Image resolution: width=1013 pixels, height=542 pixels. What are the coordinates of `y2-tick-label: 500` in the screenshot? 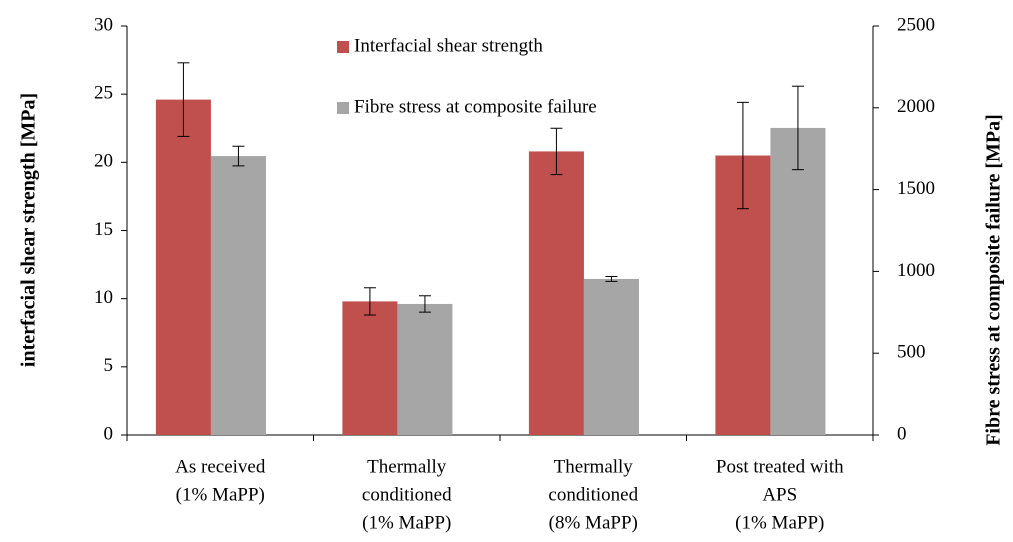 It's located at (911, 352).